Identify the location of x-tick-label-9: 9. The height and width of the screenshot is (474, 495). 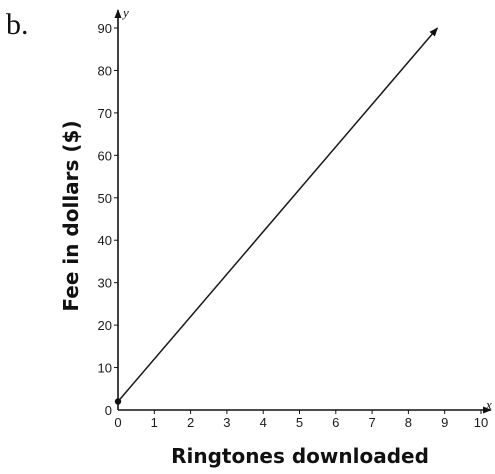
(444, 422).